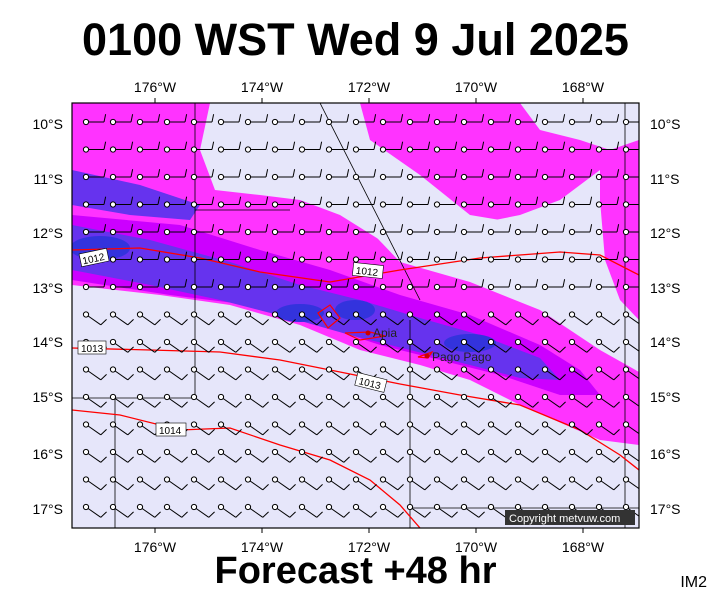 The image size is (711, 600). What do you see at coordinates (579, 126) in the screenshot?
I see `clear-area-right` at bounding box center [579, 126].